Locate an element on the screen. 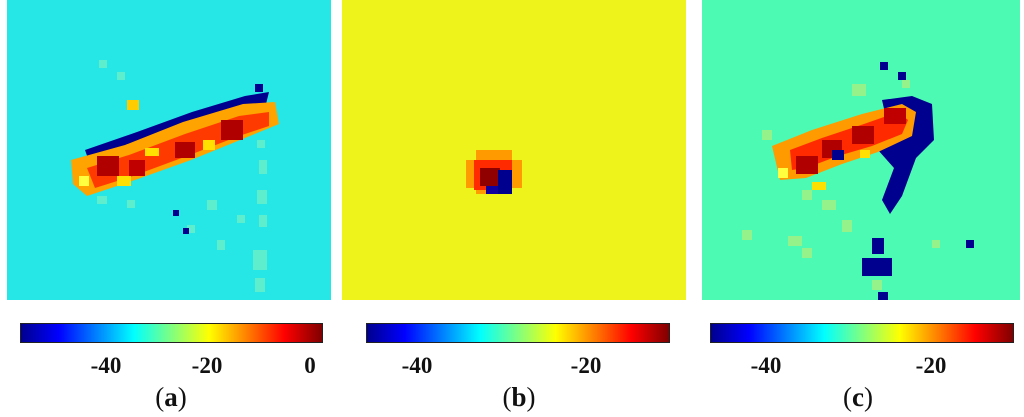  colorbar-c-tick-1: -20 is located at coordinates (931, 365).